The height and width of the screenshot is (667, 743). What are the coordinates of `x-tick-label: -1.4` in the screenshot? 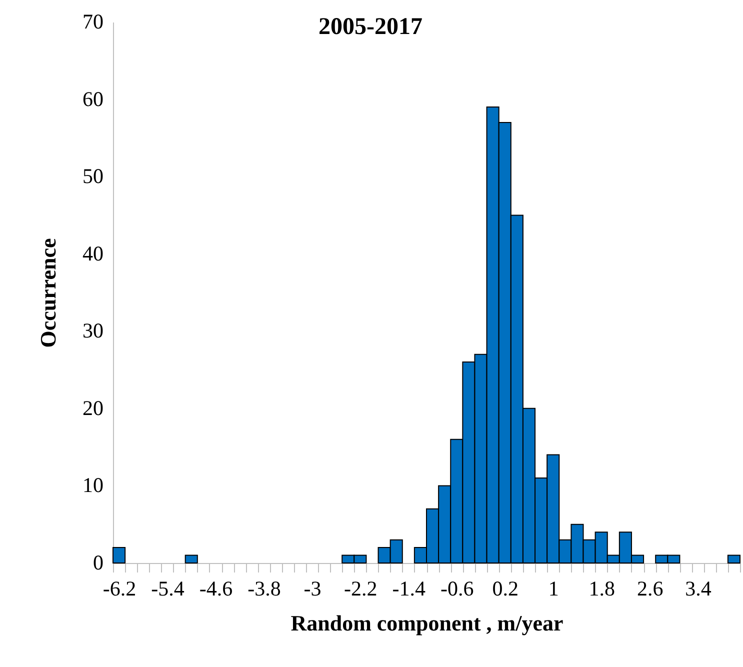 It's located at (409, 588).